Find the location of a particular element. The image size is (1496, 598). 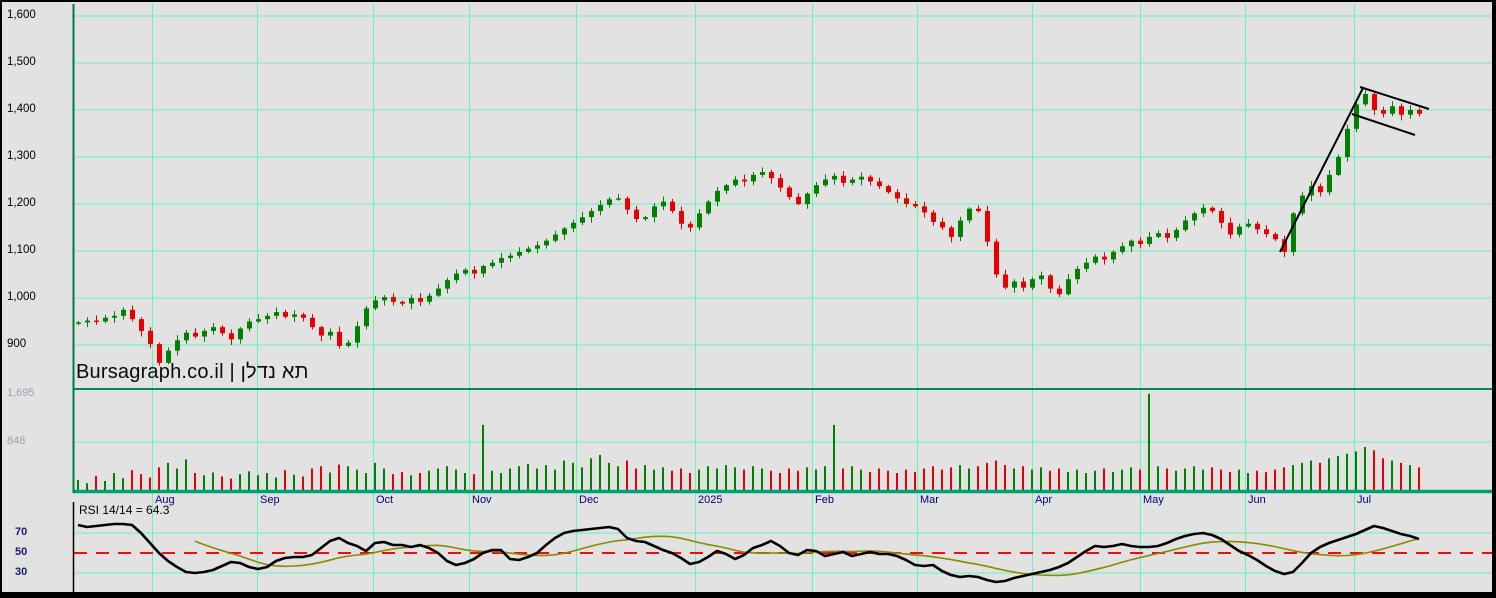

month-label-mar: Mar is located at coordinates (929, 500).